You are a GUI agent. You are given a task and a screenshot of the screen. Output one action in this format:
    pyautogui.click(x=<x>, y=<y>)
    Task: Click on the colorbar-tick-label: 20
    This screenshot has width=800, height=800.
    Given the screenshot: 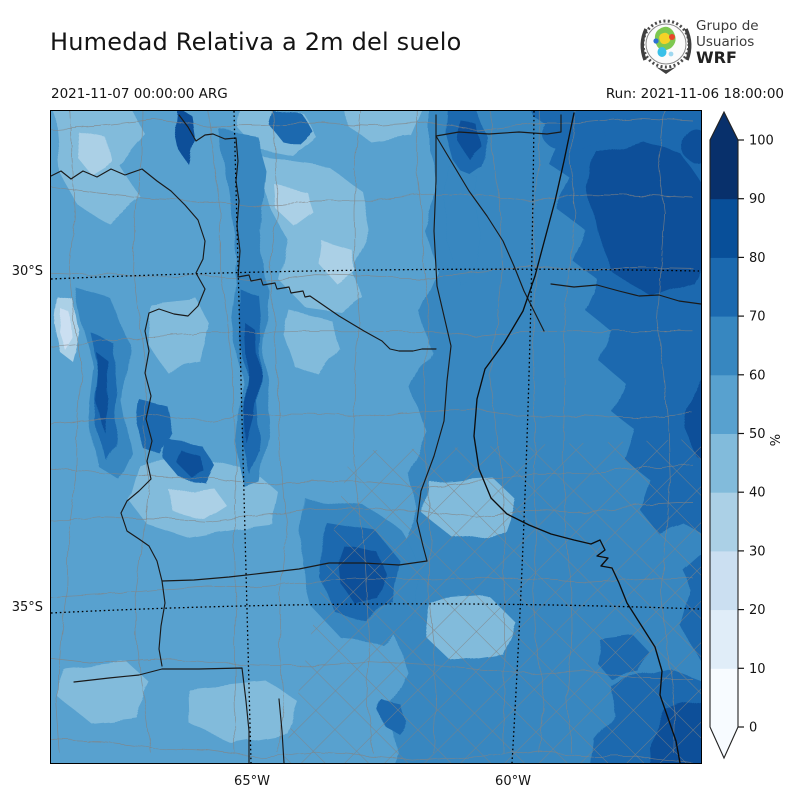 What is the action you would take?
    pyautogui.click(x=757, y=610)
    